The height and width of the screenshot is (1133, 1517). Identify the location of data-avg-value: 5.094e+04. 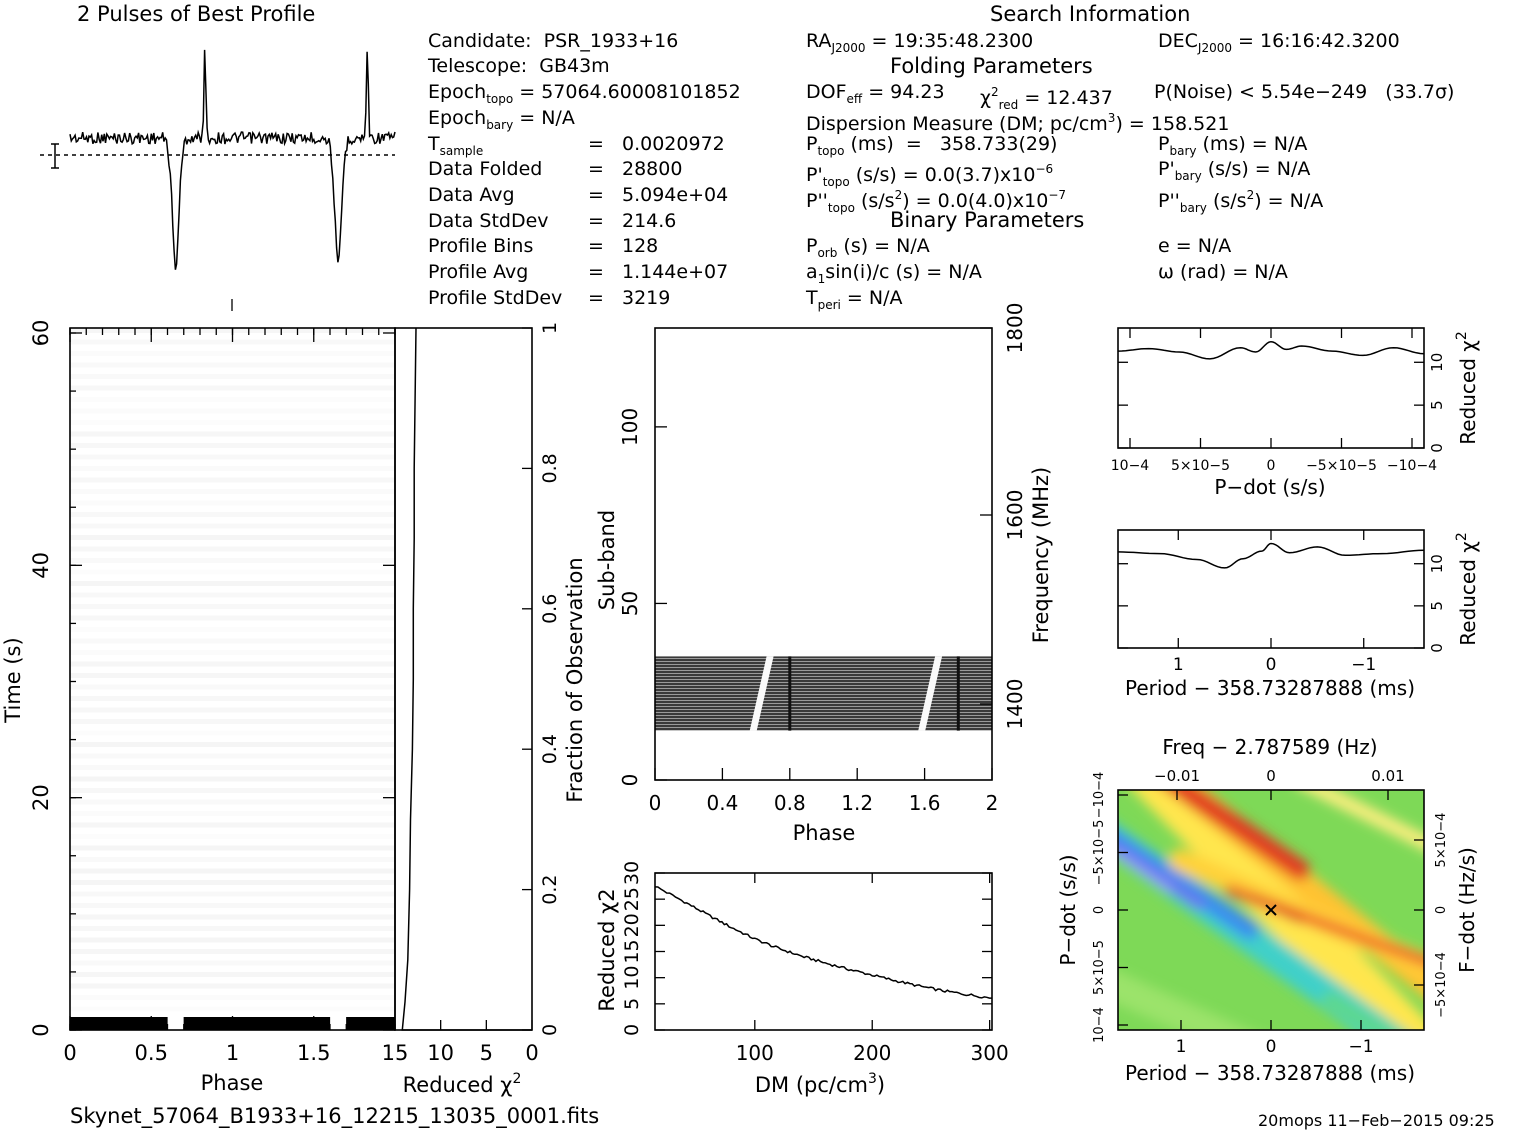
(675, 195).